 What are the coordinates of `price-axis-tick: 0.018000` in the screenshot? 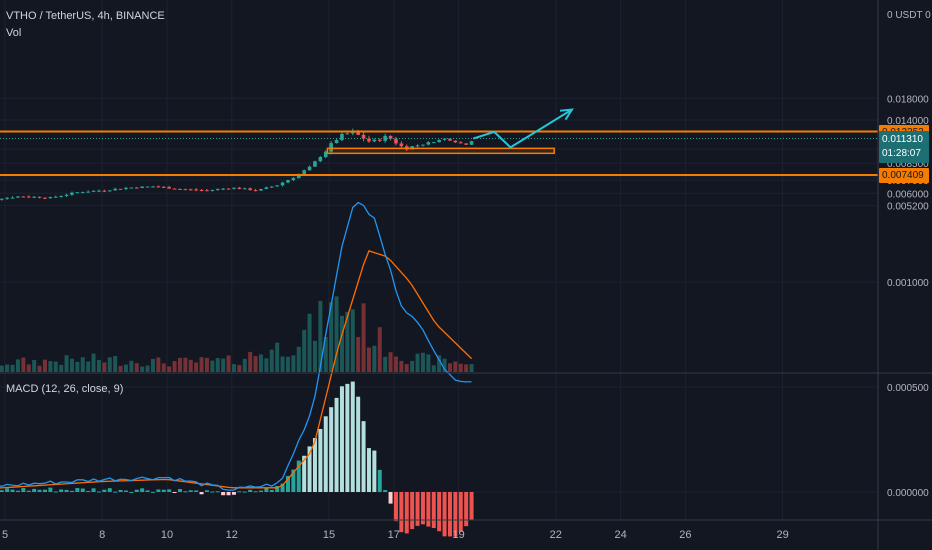 It's located at (908, 99).